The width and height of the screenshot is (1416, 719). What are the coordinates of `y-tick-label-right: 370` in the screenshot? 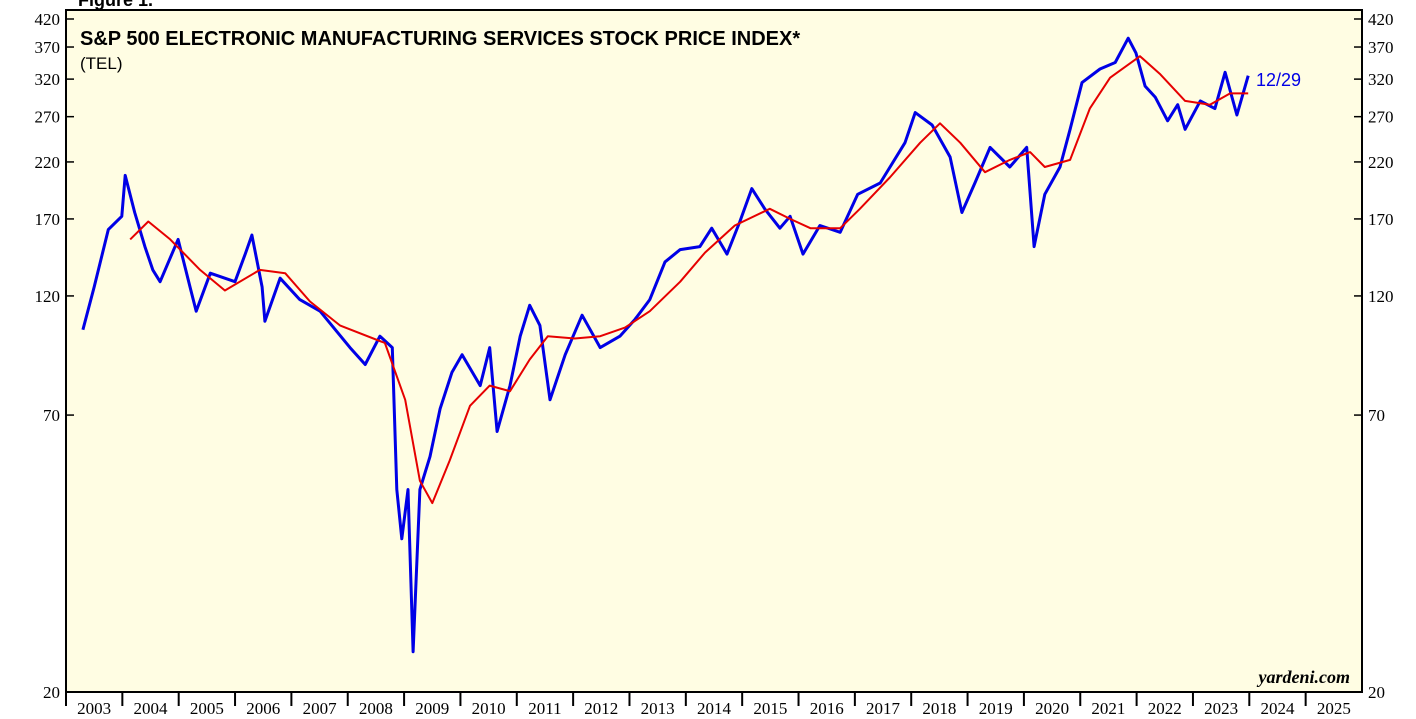 It's located at (1381, 47).